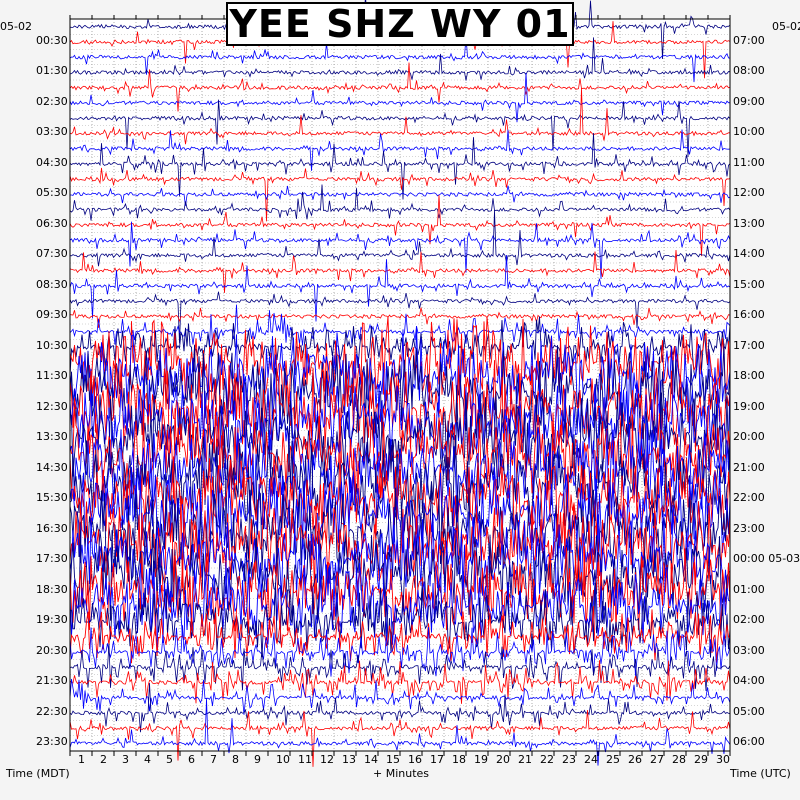  Describe the element at coordinates (52, 193) in the screenshot. I see `left-time-label: 05:30` at that location.